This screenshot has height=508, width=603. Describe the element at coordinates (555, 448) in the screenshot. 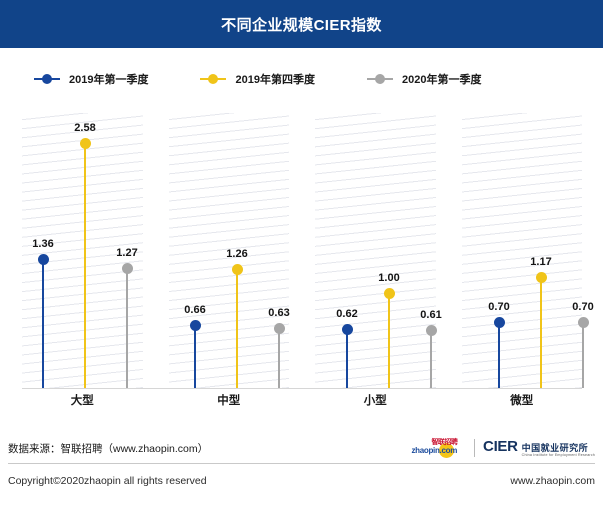

I see `cier-name-cn: 中国就业研究所` at that location.